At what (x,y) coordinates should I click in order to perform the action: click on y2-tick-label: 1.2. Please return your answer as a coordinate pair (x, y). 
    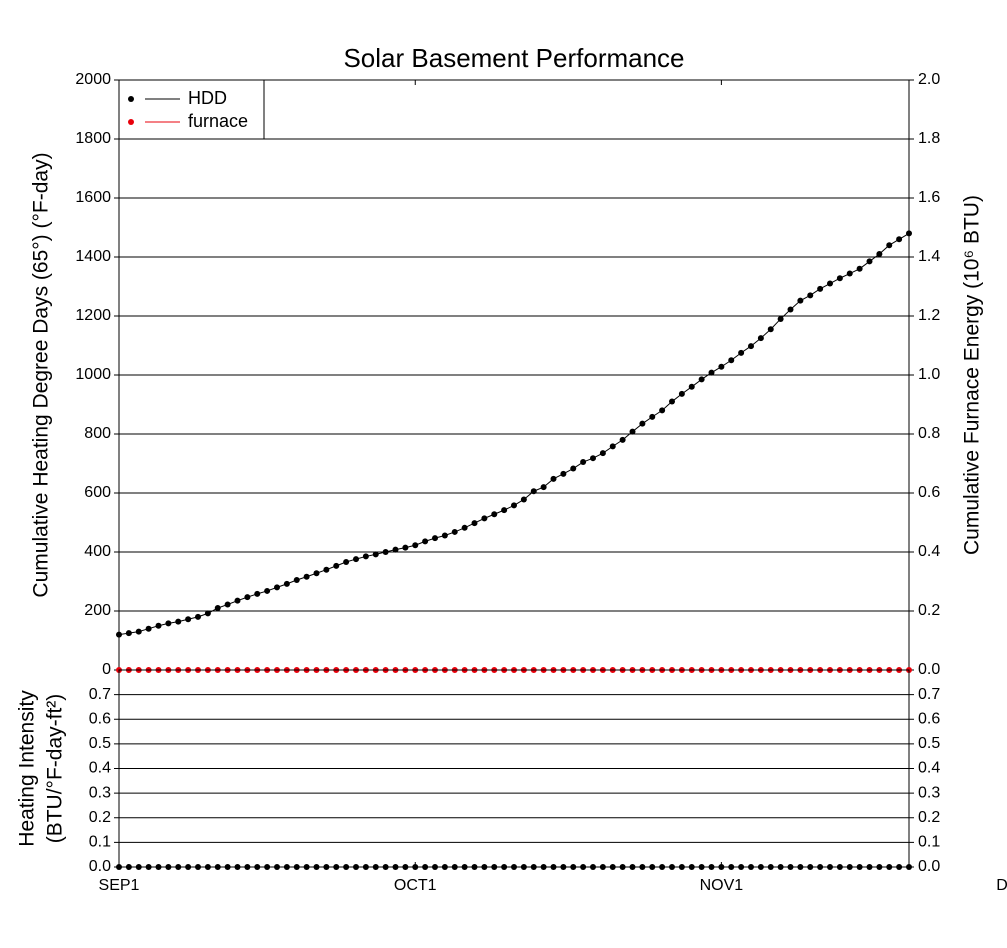
    Looking at the image, I should click on (929, 315).